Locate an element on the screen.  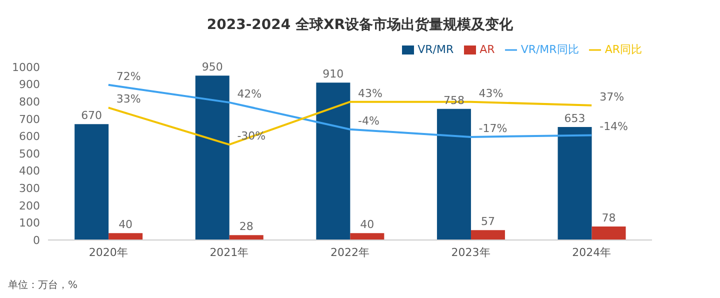
y-tick-label: 600 is located at coordinates (29, 137).